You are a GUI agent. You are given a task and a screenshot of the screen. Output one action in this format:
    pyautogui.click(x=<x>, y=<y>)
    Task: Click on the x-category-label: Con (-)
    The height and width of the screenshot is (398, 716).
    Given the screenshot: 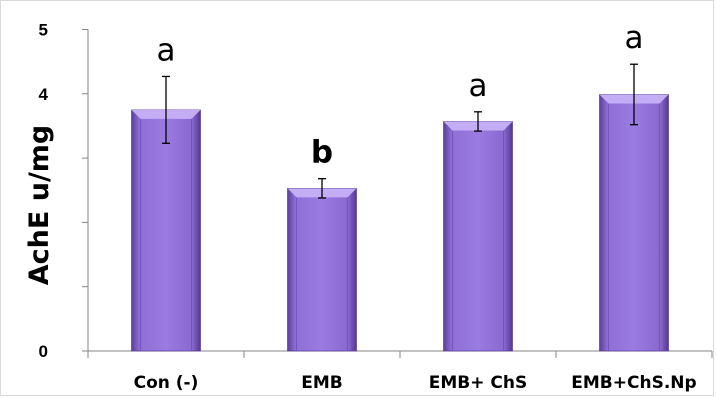 What is the action you would take?
    pyautogui.click(x=166, y=383)
    